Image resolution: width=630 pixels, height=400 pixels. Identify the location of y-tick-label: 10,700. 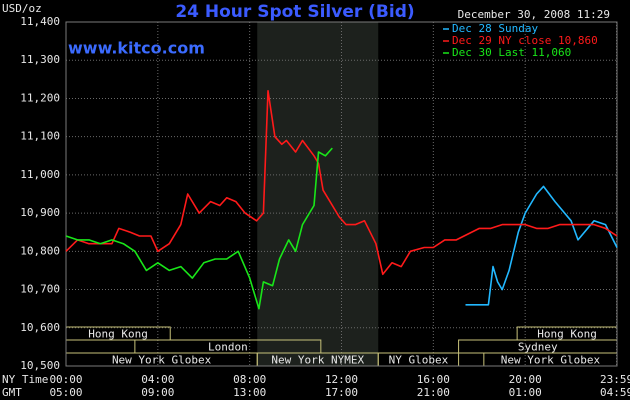
(40, 289).